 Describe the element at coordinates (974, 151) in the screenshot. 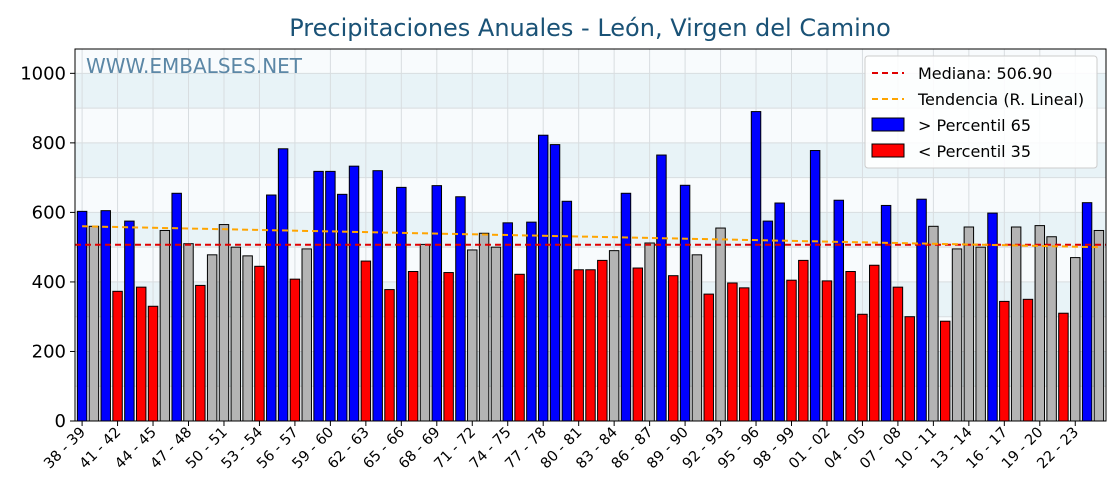

I see `legend-below-label: < Percentil 35` at that location.